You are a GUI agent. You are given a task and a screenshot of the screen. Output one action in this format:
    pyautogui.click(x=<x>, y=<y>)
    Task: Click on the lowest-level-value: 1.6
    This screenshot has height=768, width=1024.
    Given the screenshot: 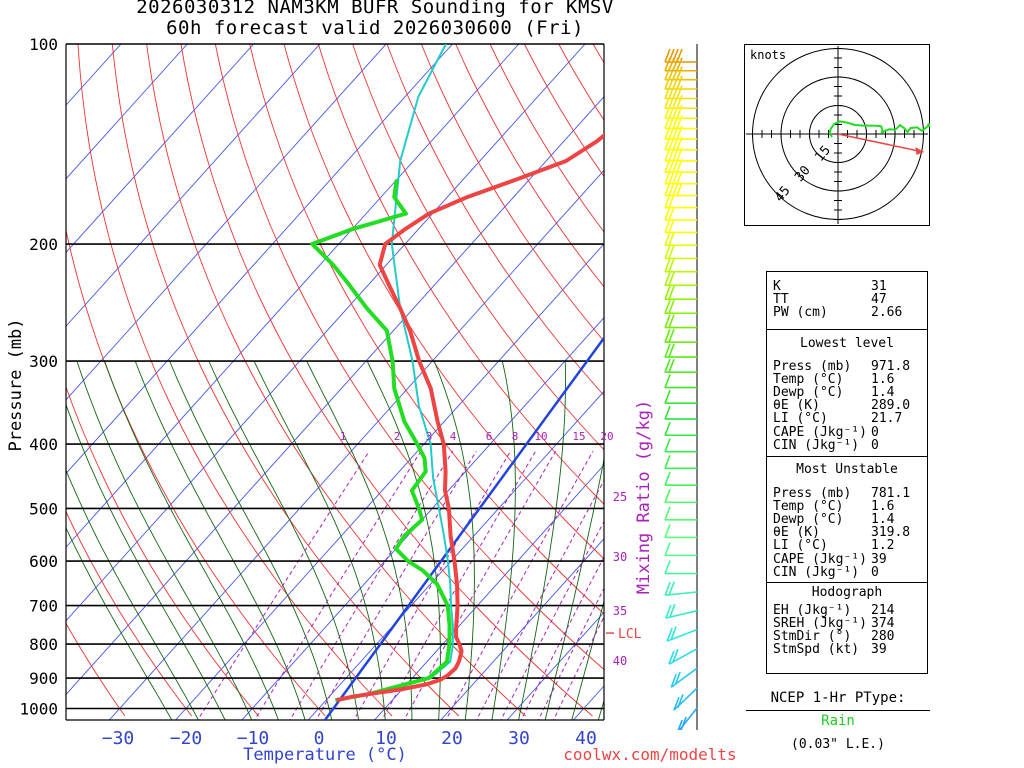 What is the action you would take?
    pyautogui.click(x=883, y=380)
    